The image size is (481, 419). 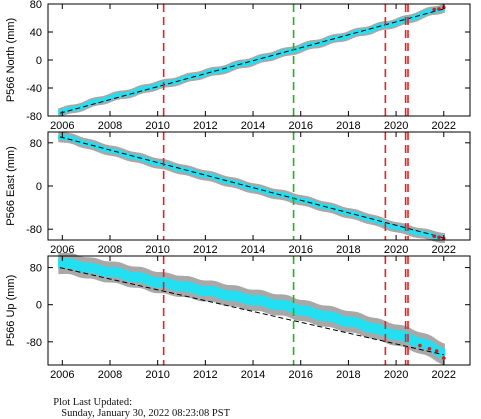 I want to click on data-point, so click(x=443, y=353).